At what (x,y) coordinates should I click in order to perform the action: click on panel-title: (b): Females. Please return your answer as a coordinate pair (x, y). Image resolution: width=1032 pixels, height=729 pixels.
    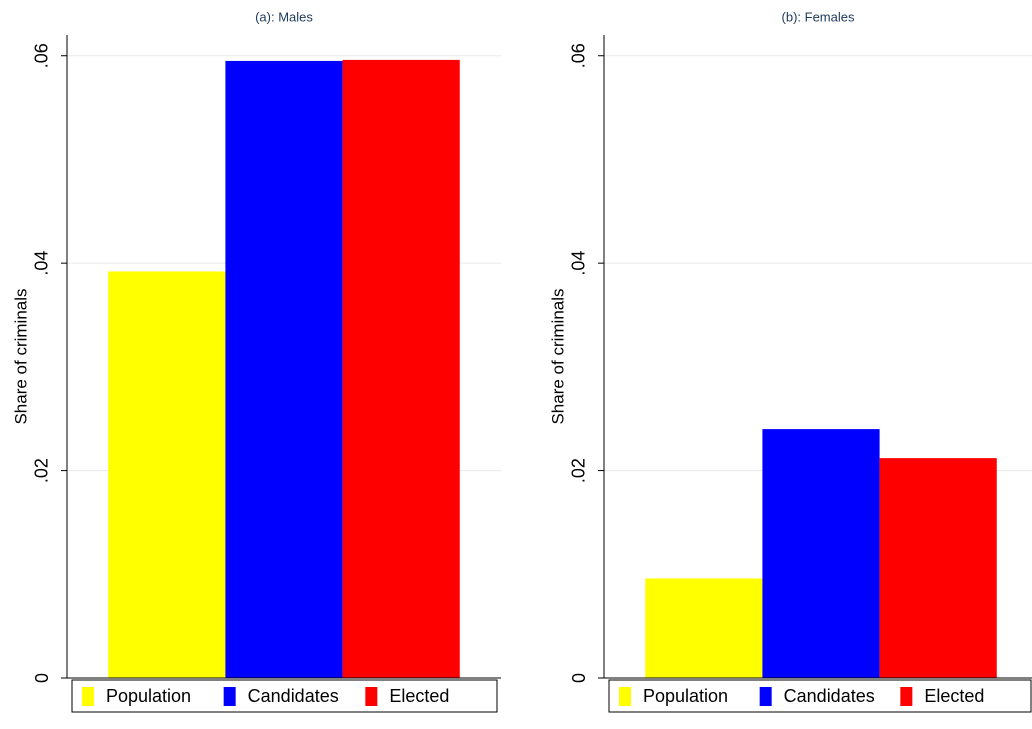
    Looking at the image, I should click on (818, 16).